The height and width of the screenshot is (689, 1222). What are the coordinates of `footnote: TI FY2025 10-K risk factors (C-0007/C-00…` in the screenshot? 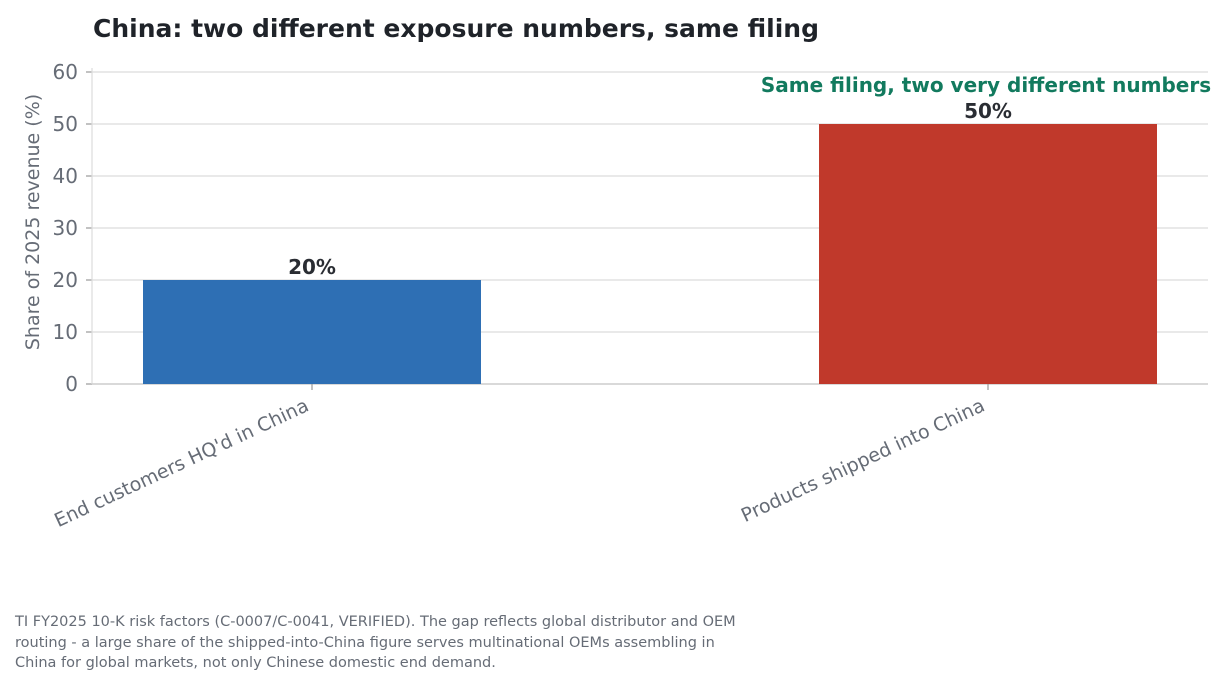 It's located at (375, 642).